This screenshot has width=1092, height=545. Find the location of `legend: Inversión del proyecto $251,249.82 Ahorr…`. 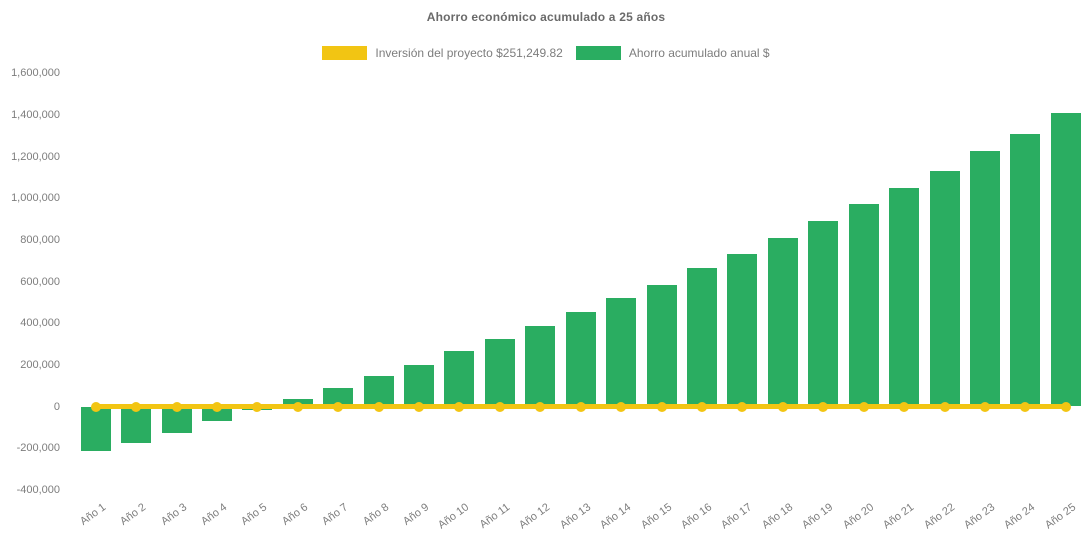

legend: Inversión del proyecto $251,249.82 Ahorr… is located at coordinates (546, 53).